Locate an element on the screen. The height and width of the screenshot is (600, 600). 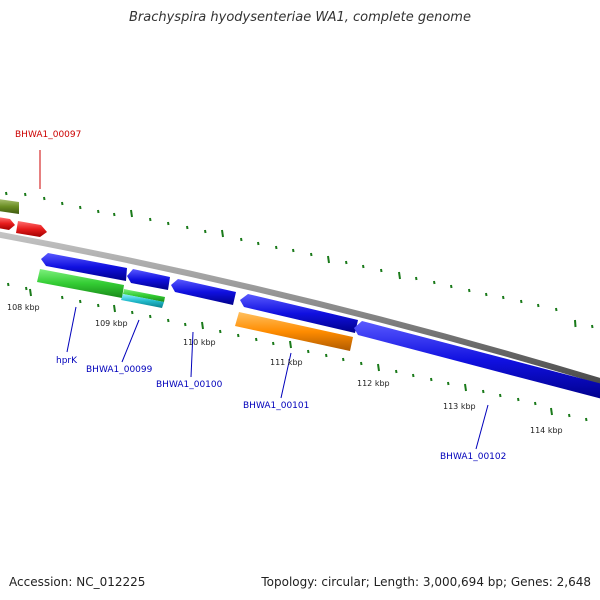
gene-bhwa1-00101-feature is located at coordinates (294, 331).